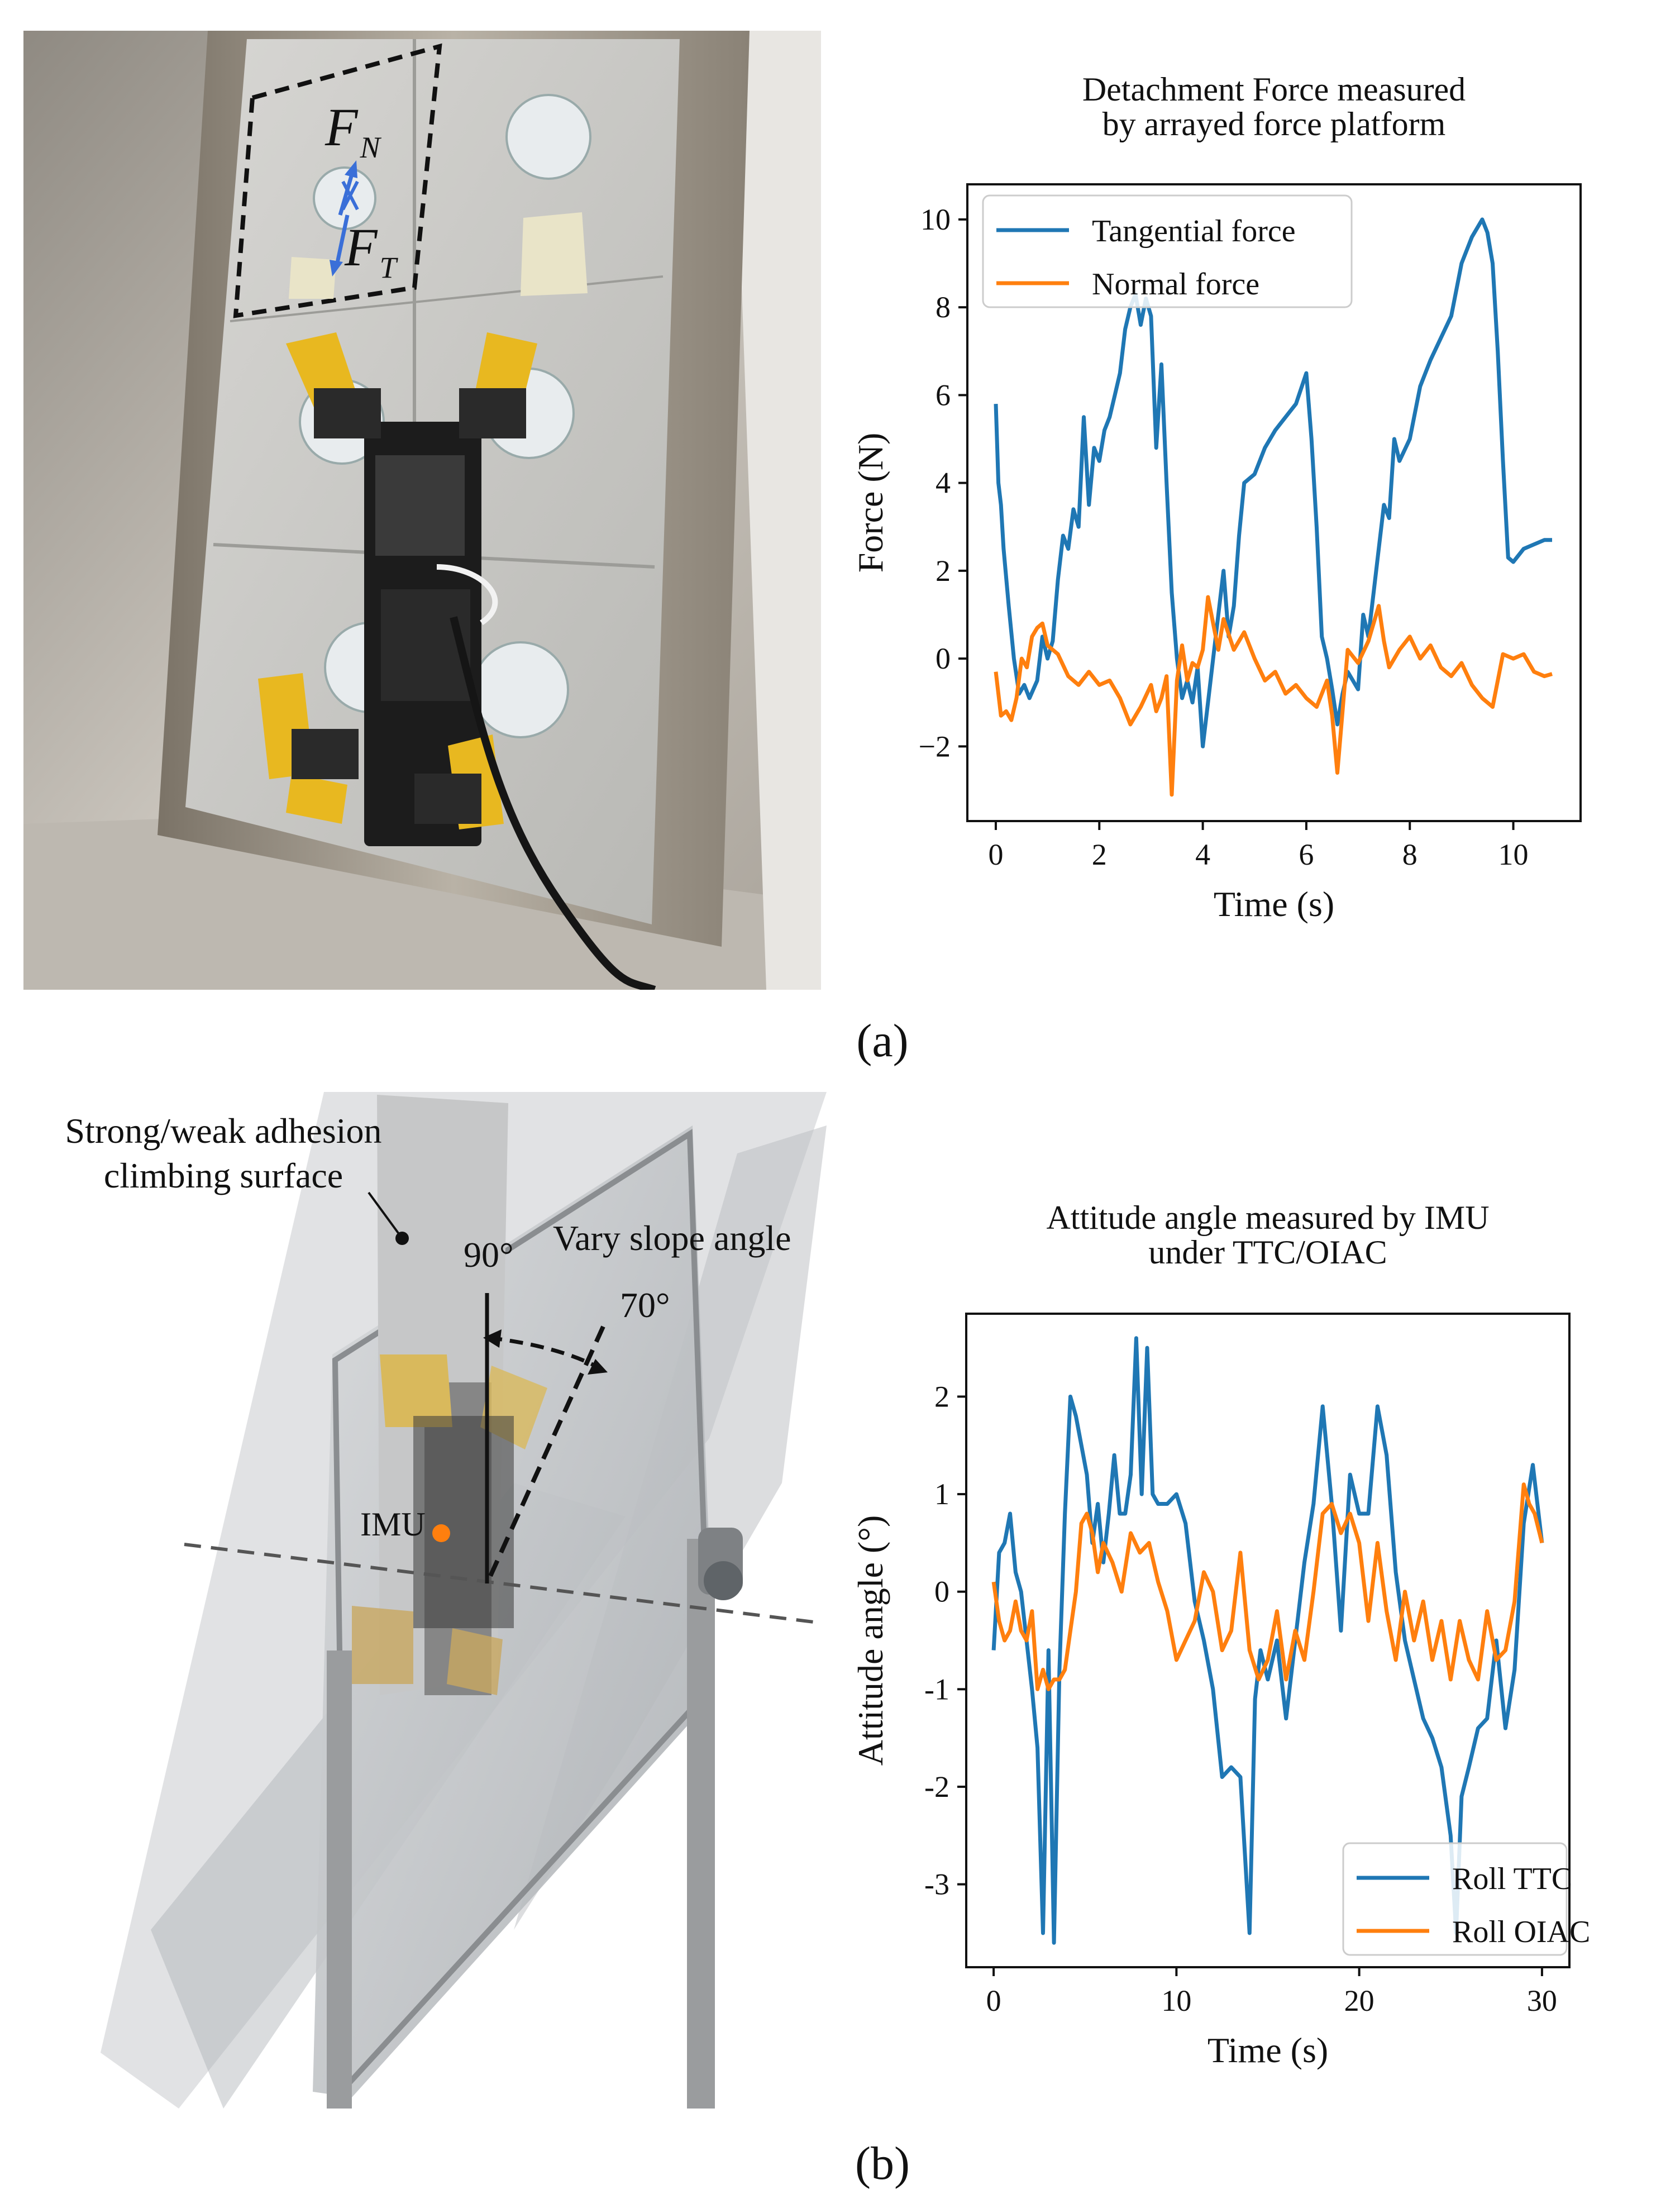  Describe the element at coordinates (223, 1154) in the screenshot. I see `surface-label: Strong/weak adhesion climbing surface` at that location.